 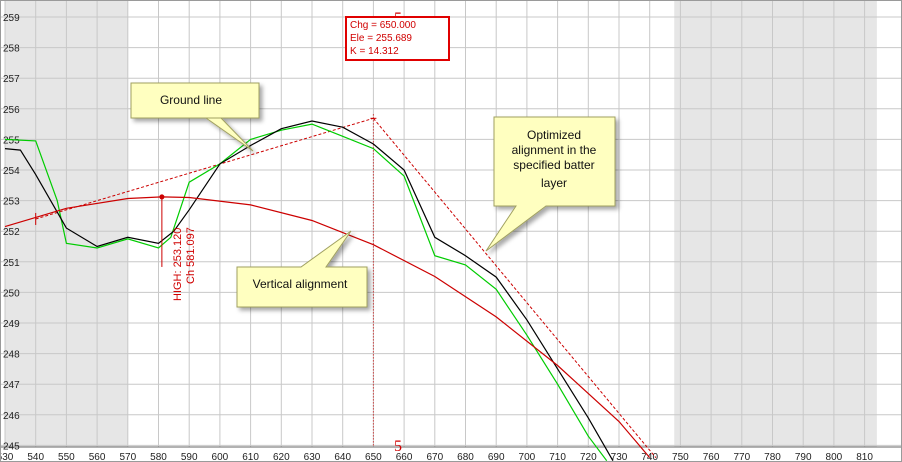 I want to click on callout-optimized-line2: alignment in the, so click(x=554, y=150).